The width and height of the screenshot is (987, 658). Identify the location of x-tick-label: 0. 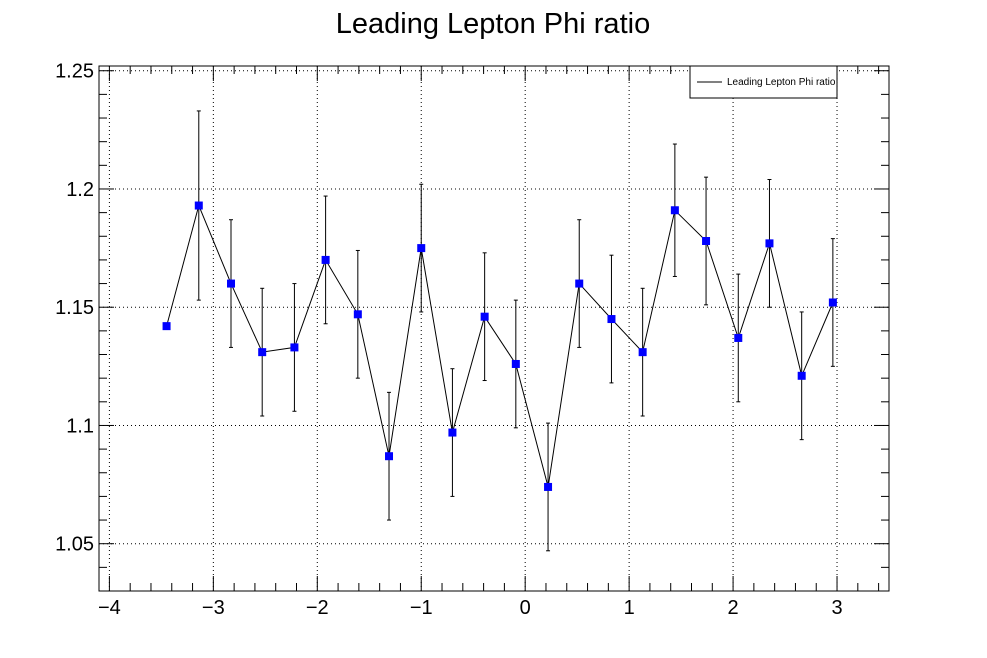
(525, 608).